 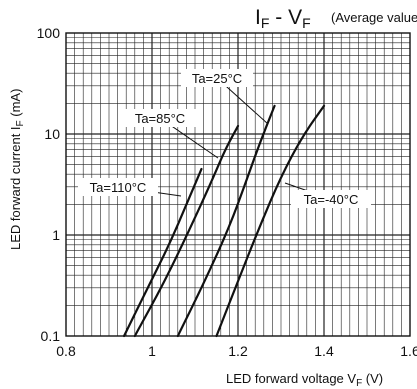 I want to click on chart-title: IF - VF, so click(x=283, y=18).